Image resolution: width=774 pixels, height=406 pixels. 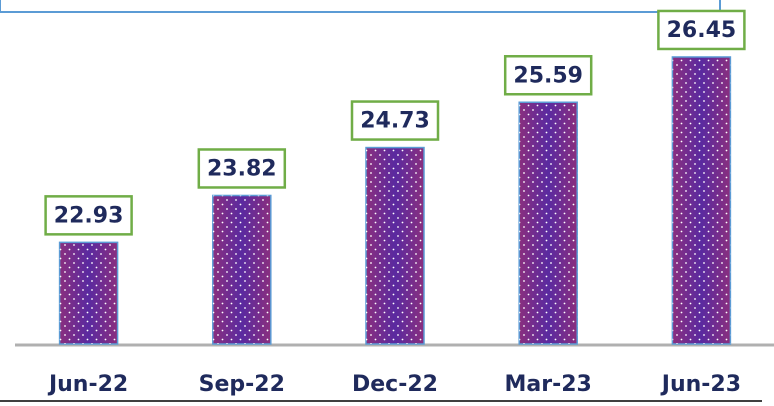 I want to click on x-tick-label: Sep-22, so click(x=242, y=384).